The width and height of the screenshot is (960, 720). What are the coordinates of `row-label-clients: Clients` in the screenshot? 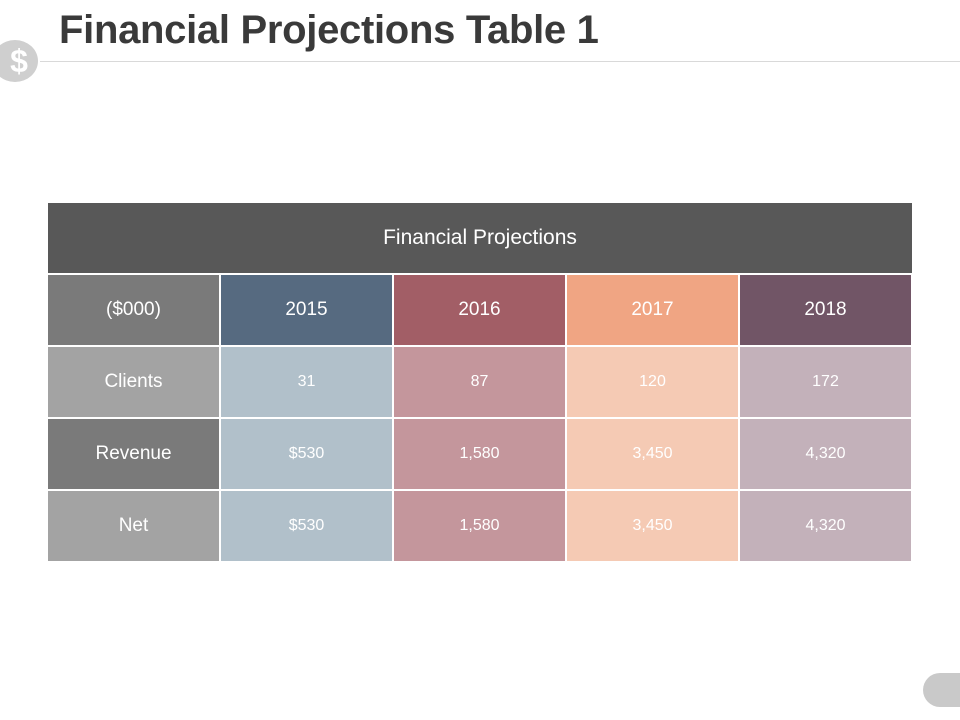 It's located at (133, 382).